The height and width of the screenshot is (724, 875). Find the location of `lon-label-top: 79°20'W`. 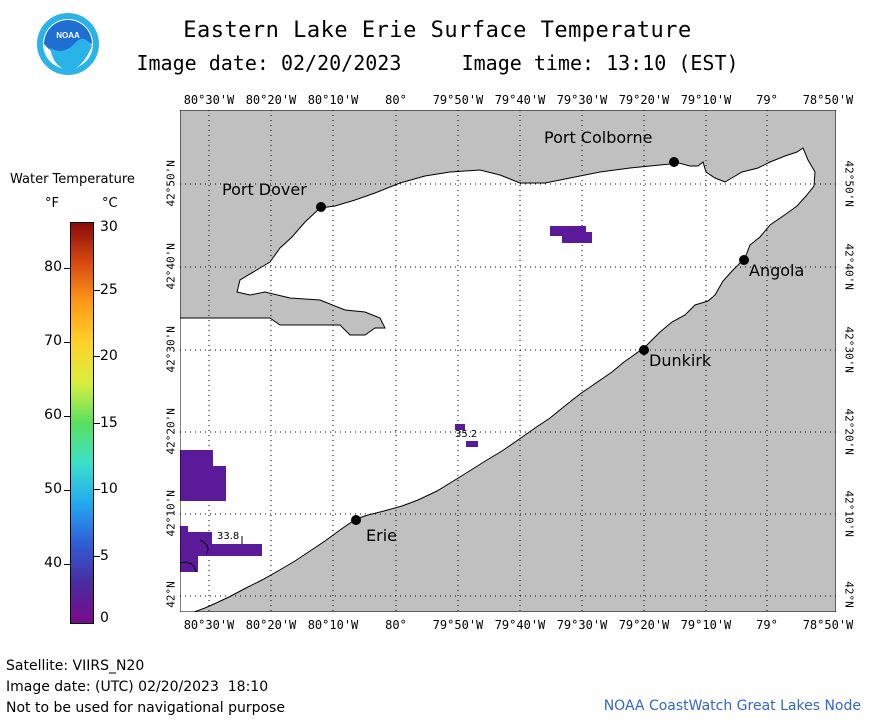

lon-label-top: 79°20'W is located at coordinates (644, 100).